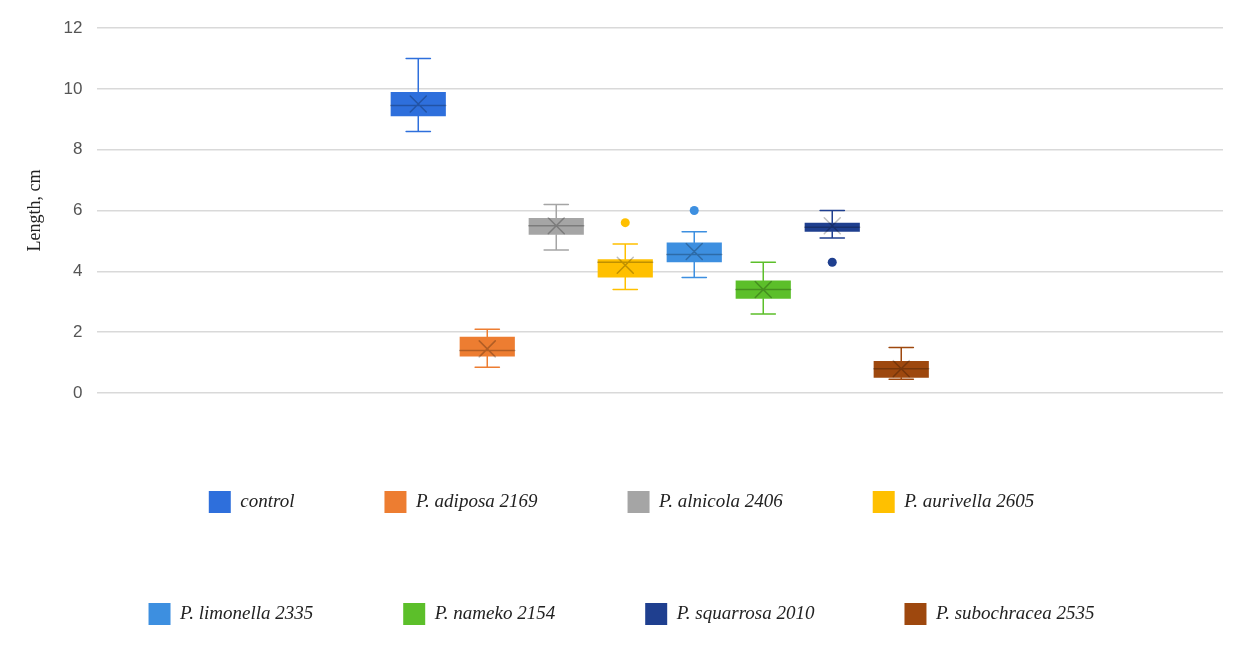  Describe the element at coordinates (78, 331) in the screenshot. I see `y-tick-label: 2` at that location.